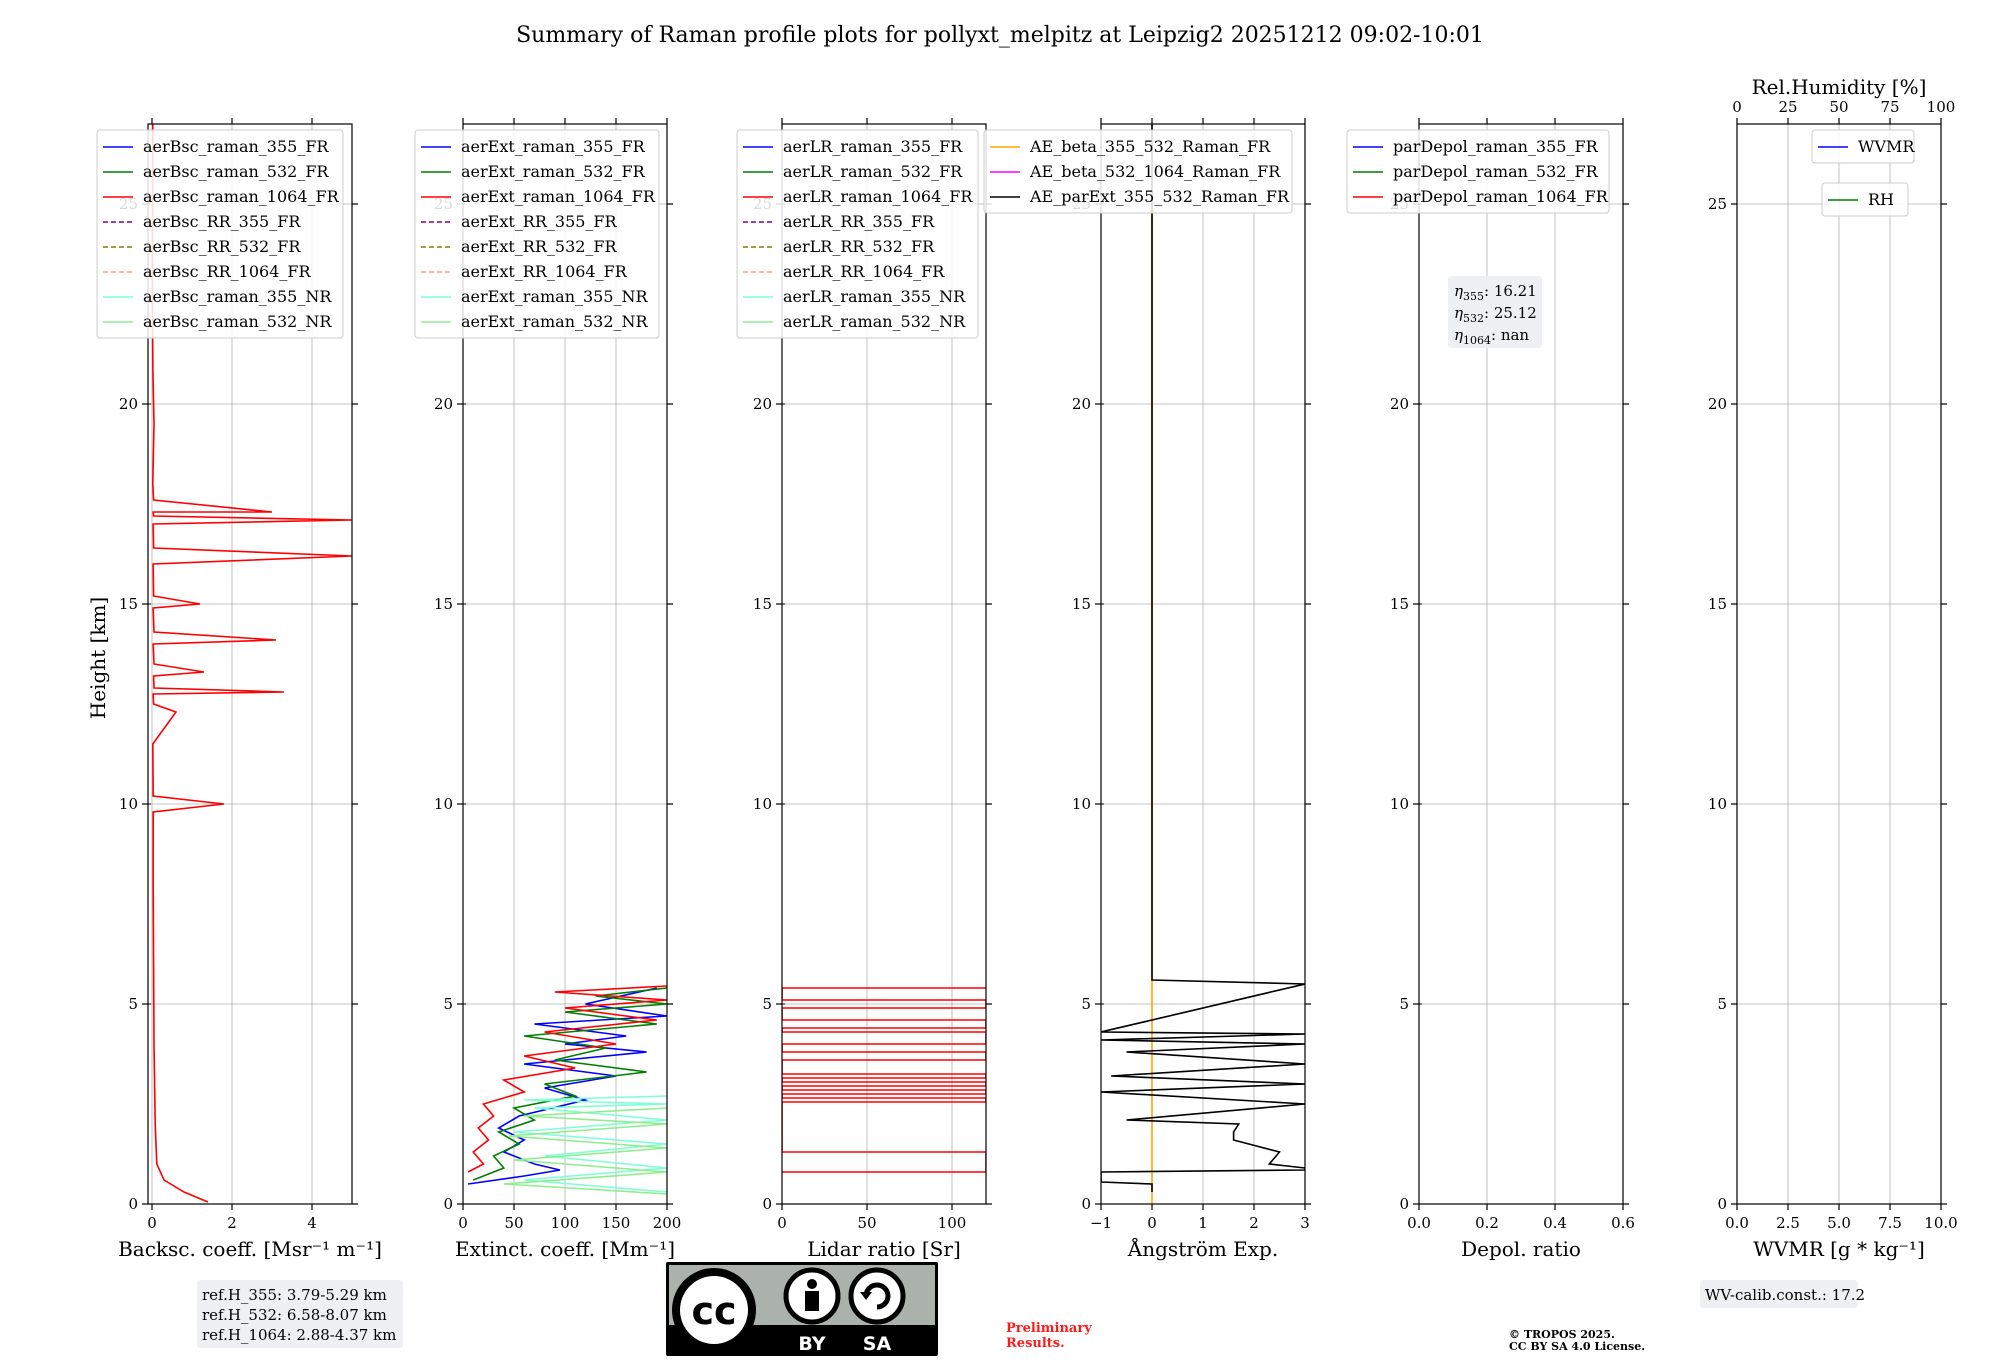 This screenshot has height=1364, width=2000. What do you see at coordinates (294, 1315) in the screenshot?
I see `note-line: ref.H_532: 6.58-8.07 km` at bounding box center [294, 1315].